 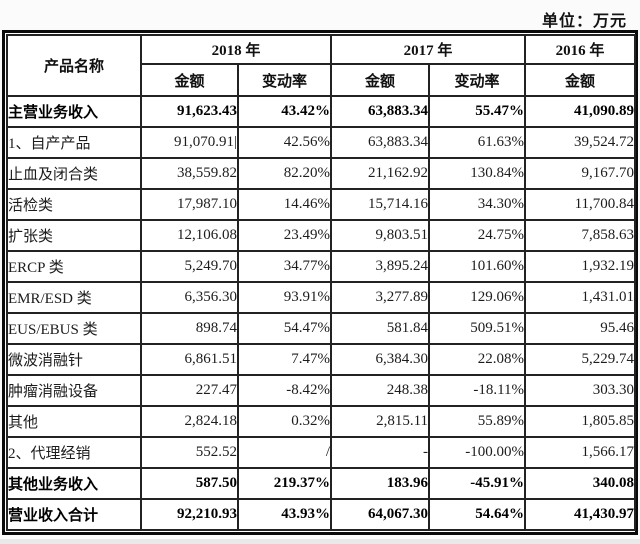 What do you see at coordinates (284, 204) in the screenshot?
I see `value-cell: 14.46%` at bounding box center [284, 204].